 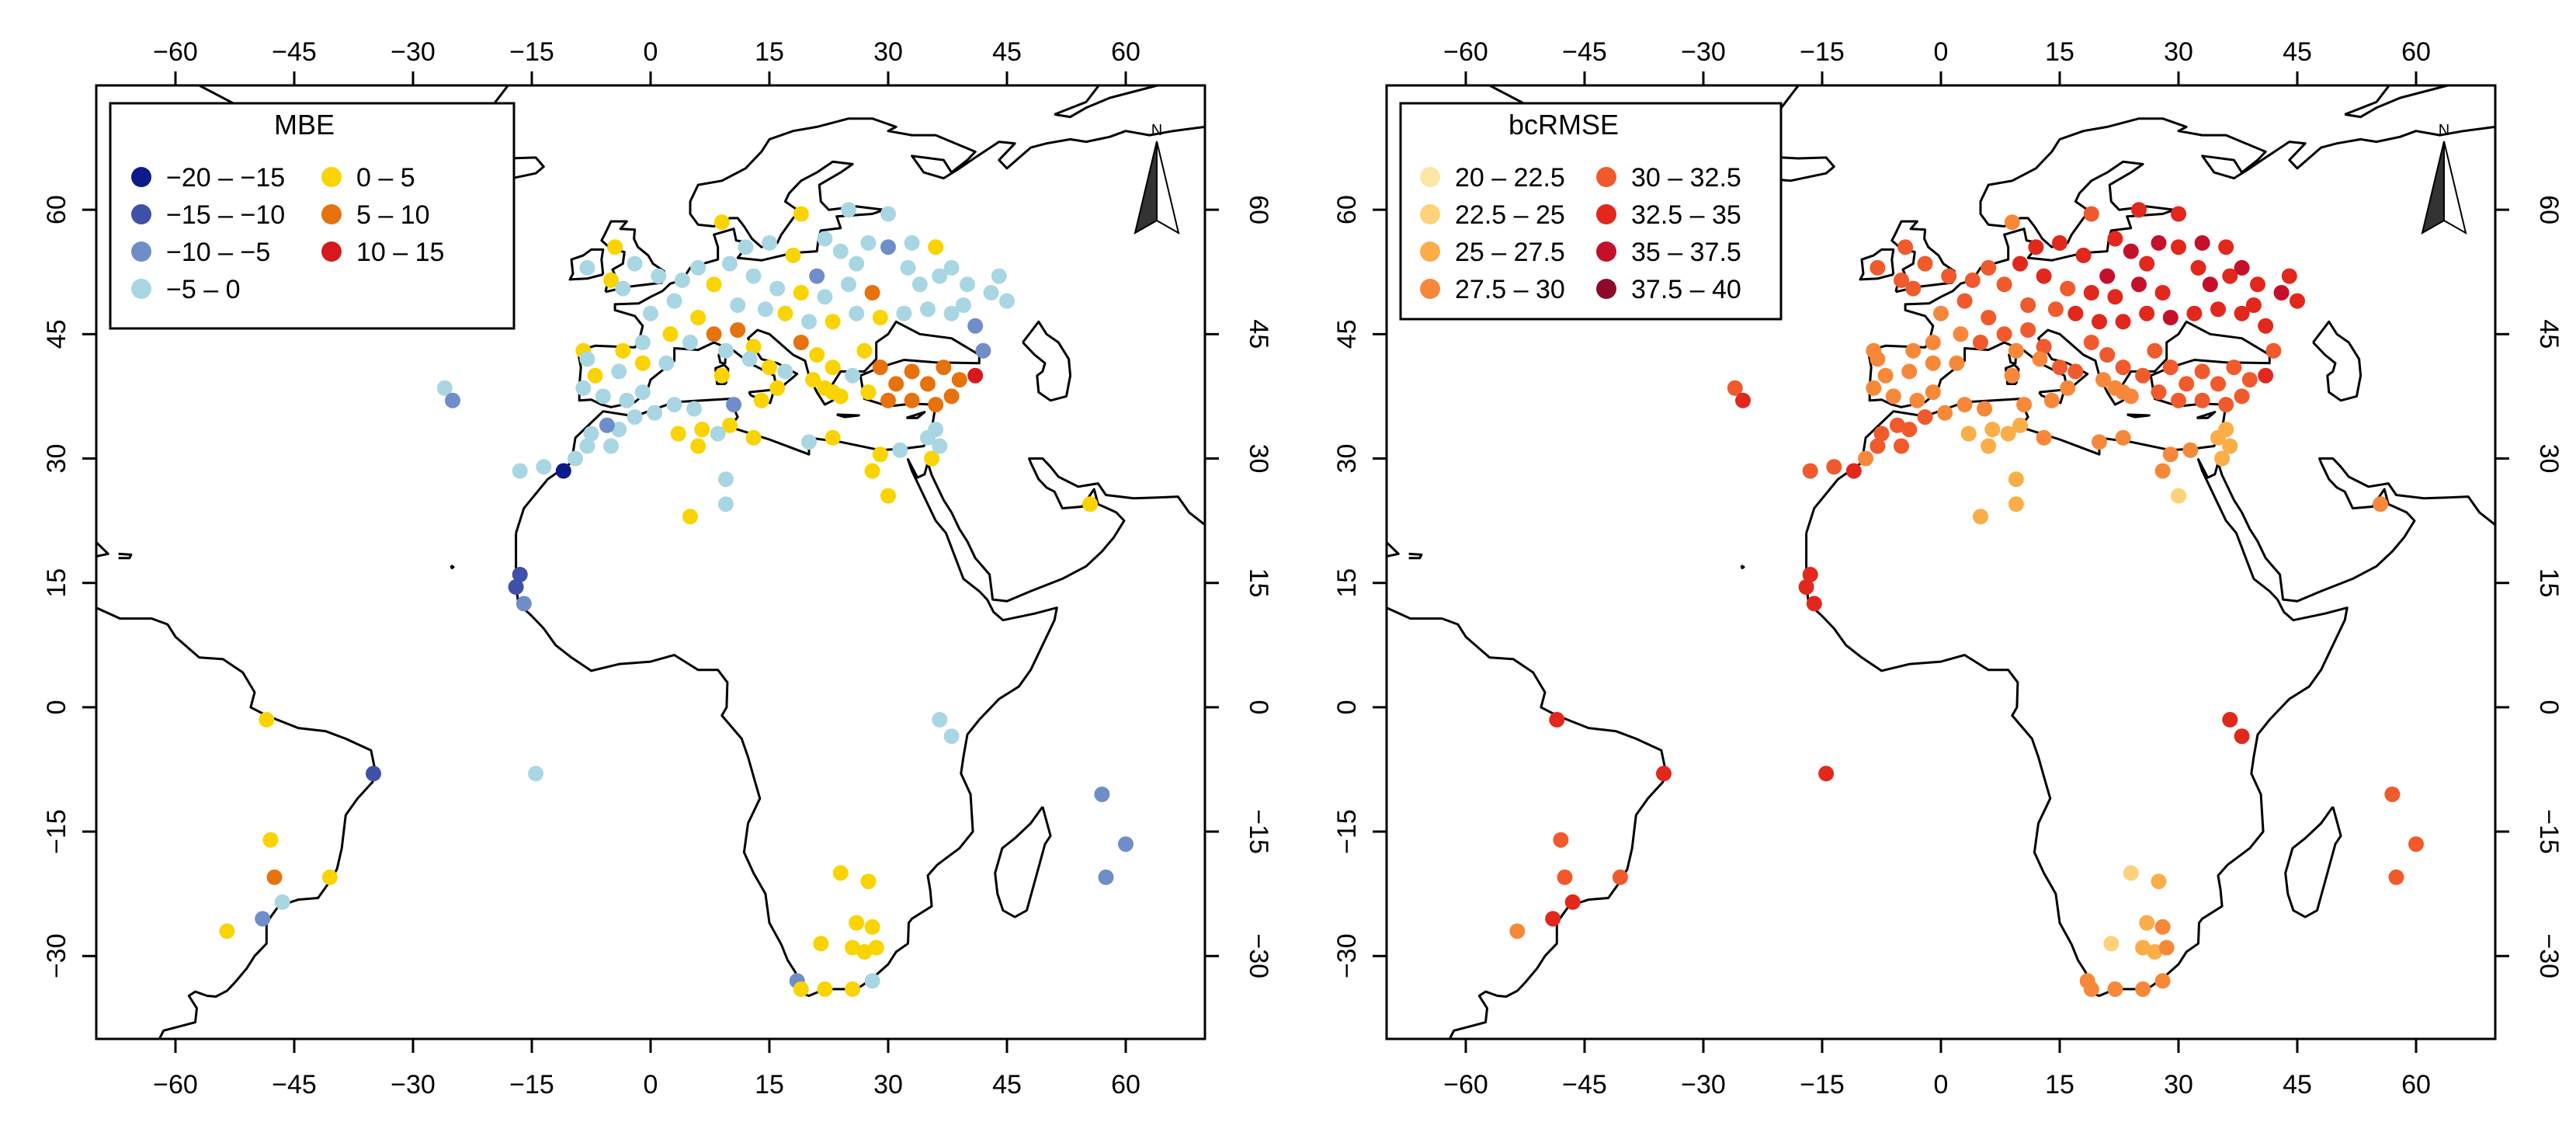 I want to click on legend-item: −5 – 0, so click(x=185, y=289).